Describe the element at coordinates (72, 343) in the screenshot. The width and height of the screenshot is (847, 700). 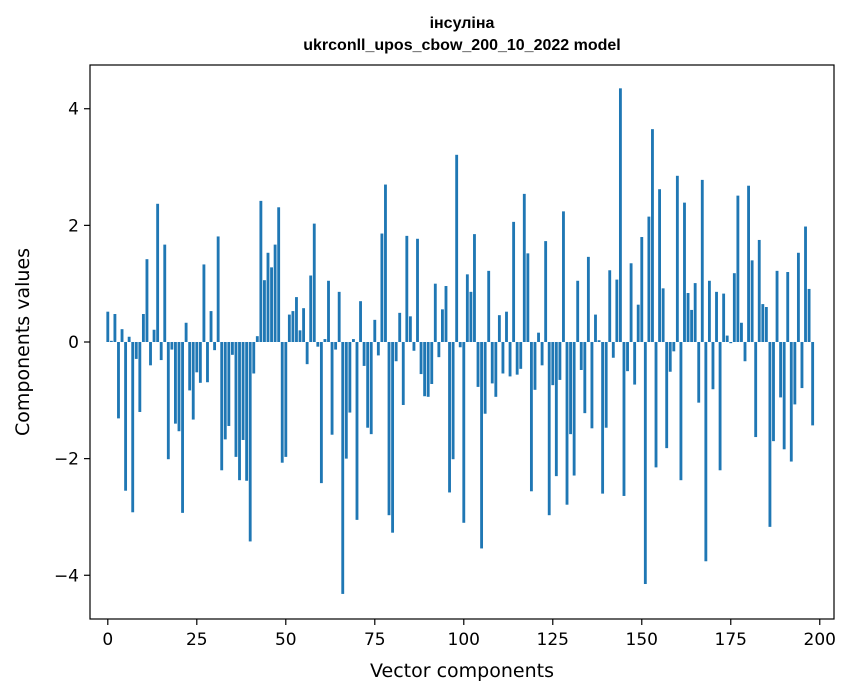
I see `y-axis-ticks: −4 −2 0 2 4` at that location.